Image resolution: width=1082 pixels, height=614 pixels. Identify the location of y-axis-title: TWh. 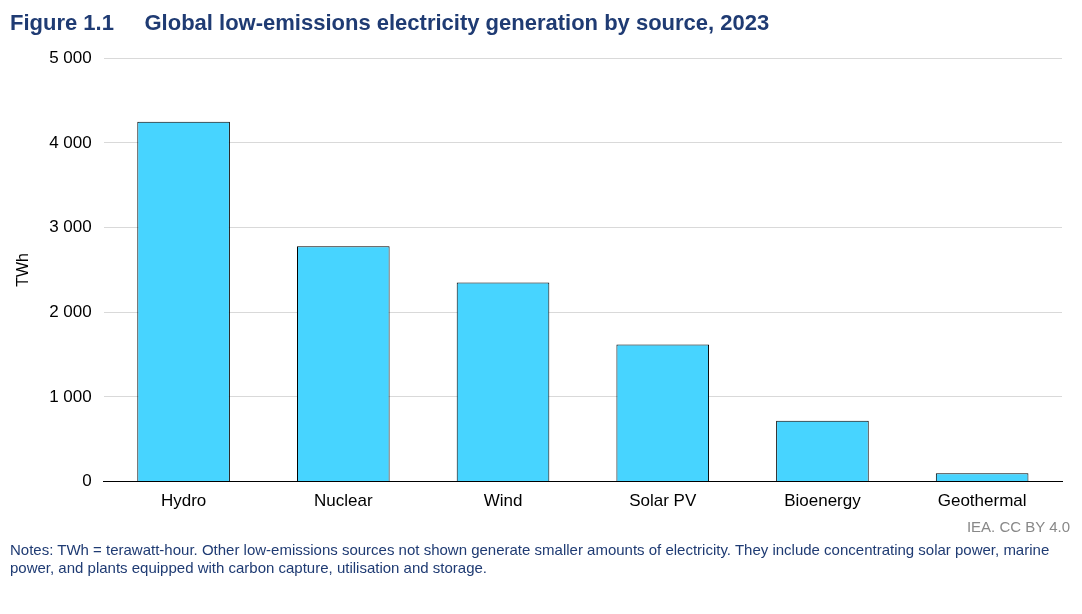
(23, 270).